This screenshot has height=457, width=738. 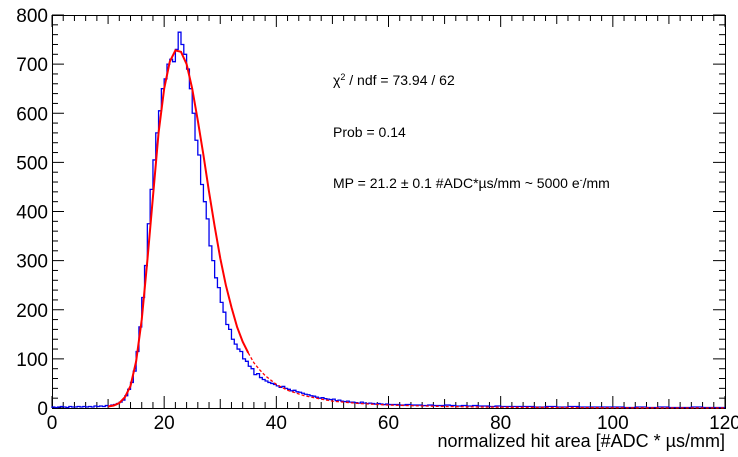 What do you see at coordinates (613, 423) in the screenshot?
I see `x-tick-label: 100` at bounding box center [613, 423].